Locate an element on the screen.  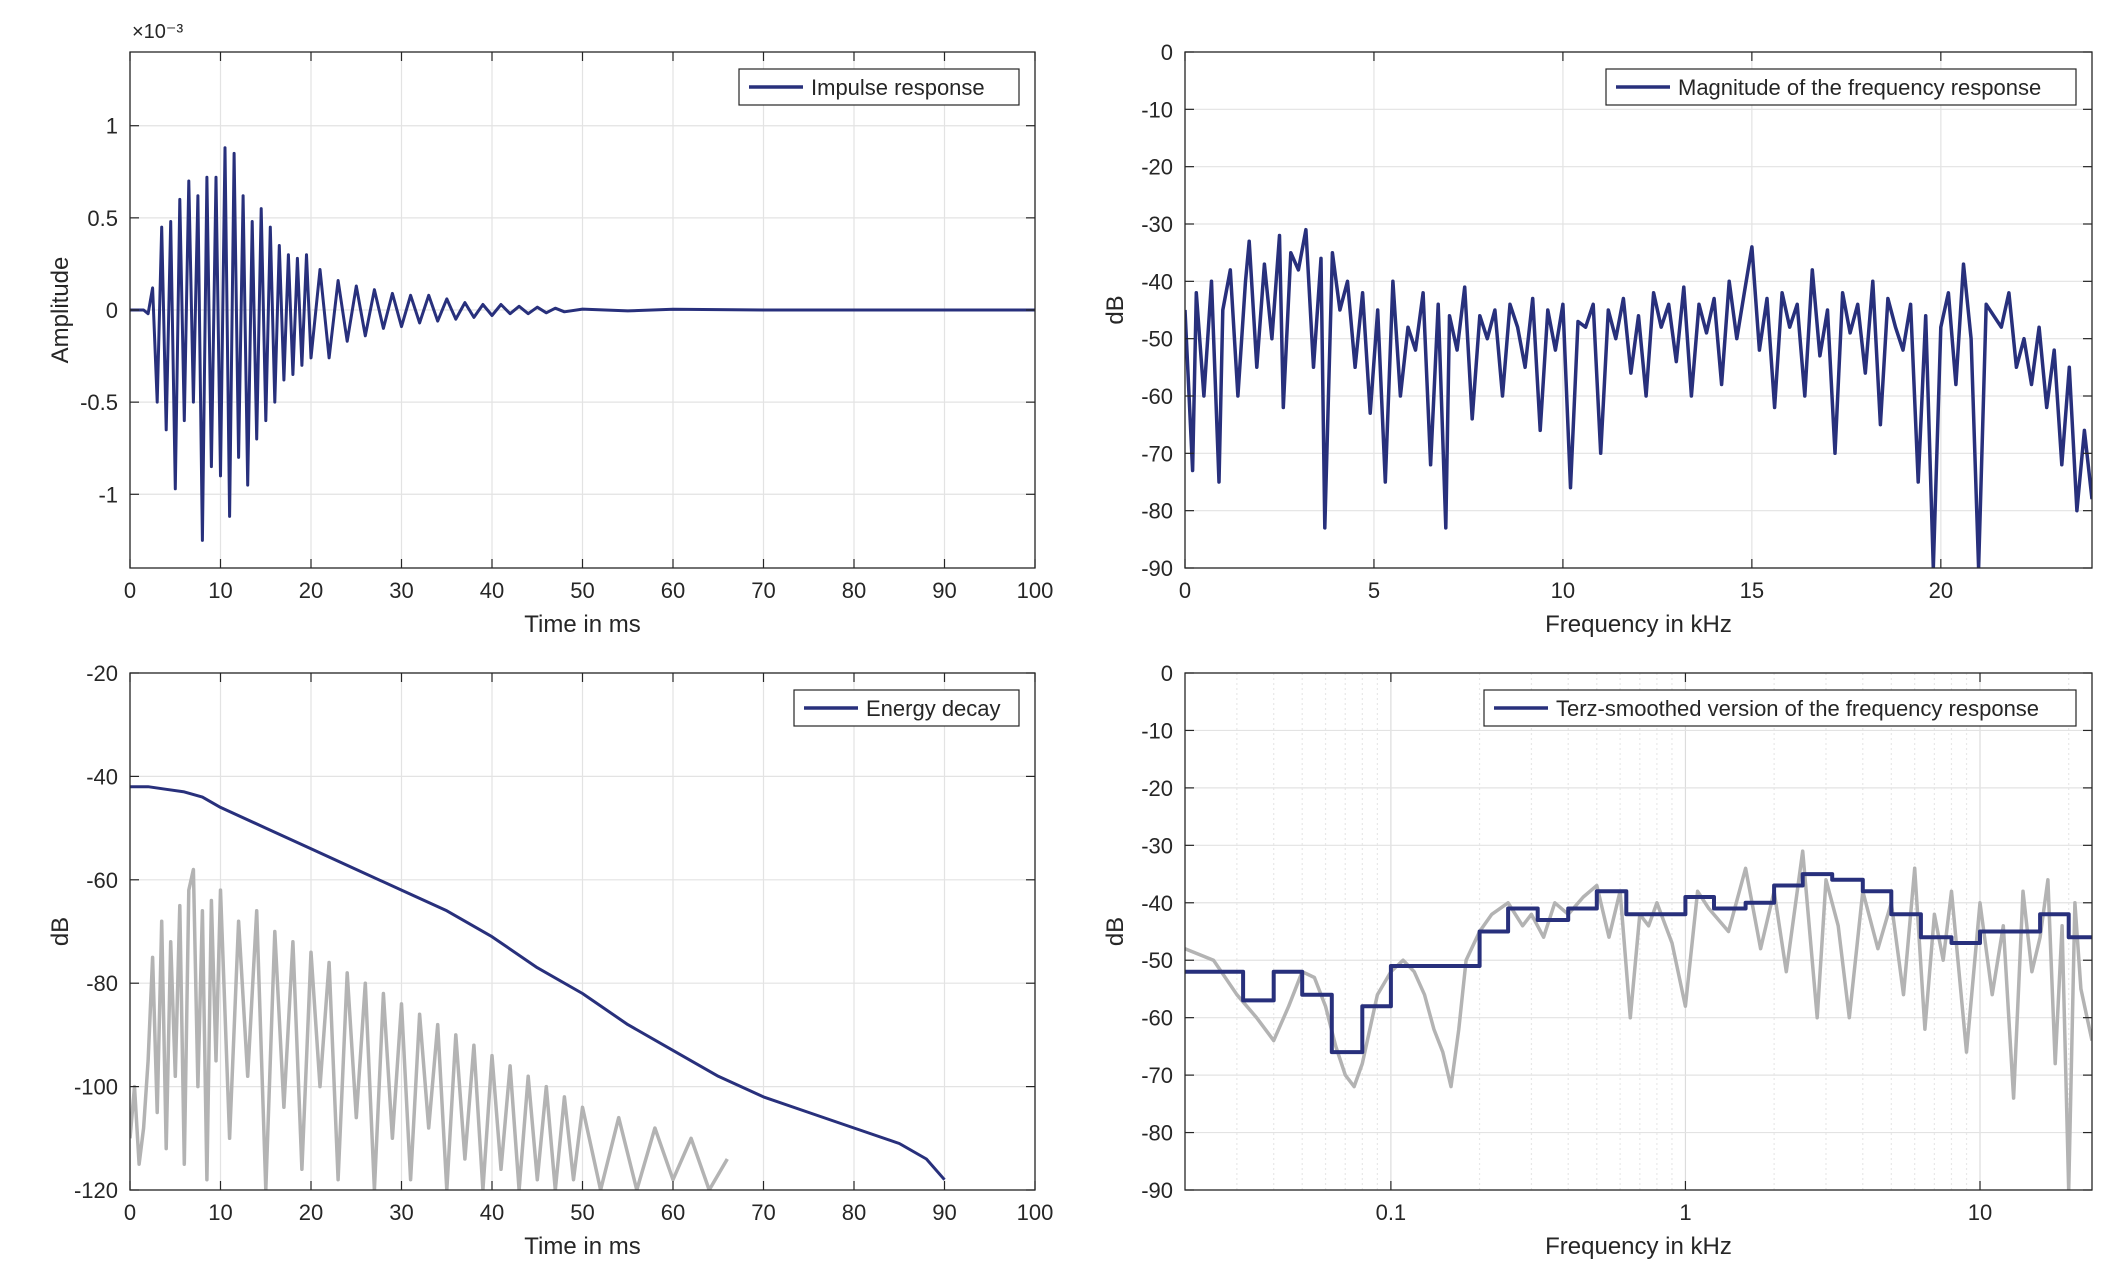
legend: Energy decay is located at coordinates (906, 708).